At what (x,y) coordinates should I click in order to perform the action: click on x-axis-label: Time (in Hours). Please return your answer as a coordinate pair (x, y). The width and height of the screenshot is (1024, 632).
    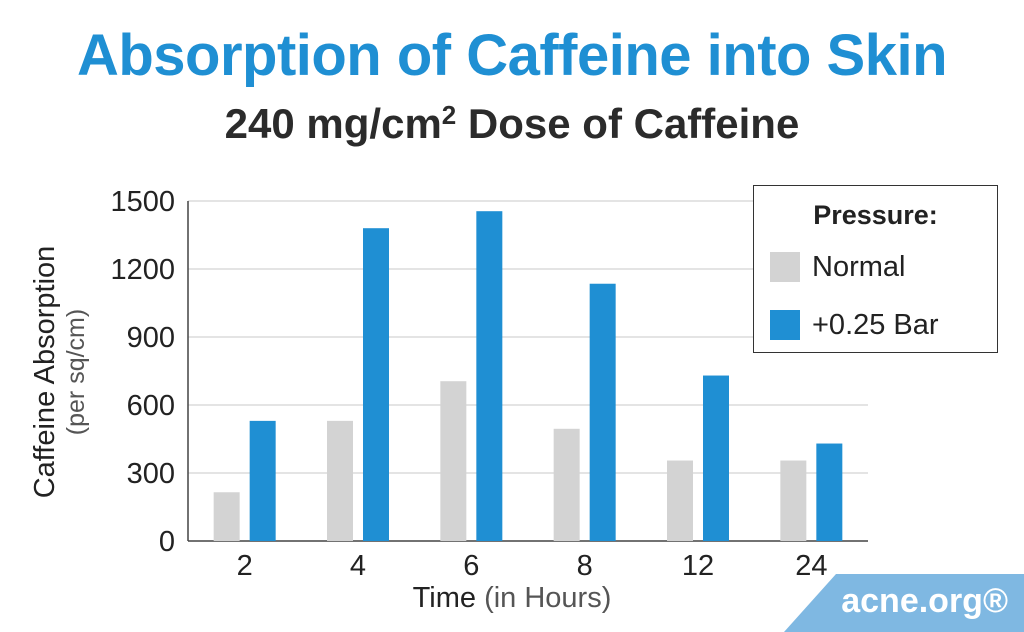
    Looking at the image, I should click on (512, 598).